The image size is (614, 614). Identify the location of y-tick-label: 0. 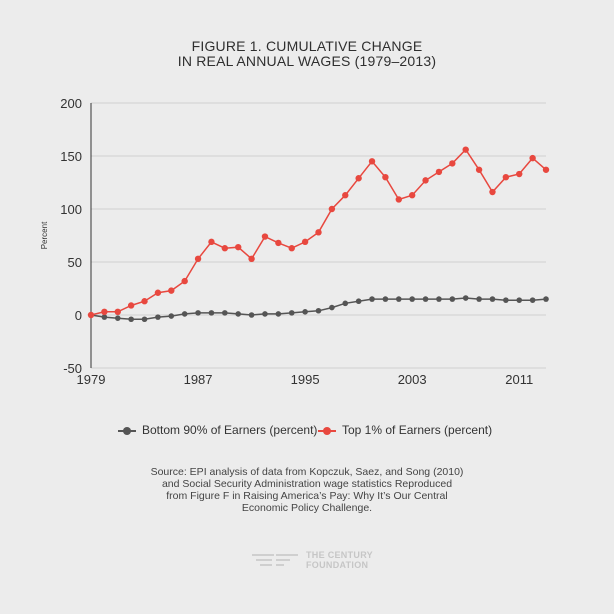
(78, 315).